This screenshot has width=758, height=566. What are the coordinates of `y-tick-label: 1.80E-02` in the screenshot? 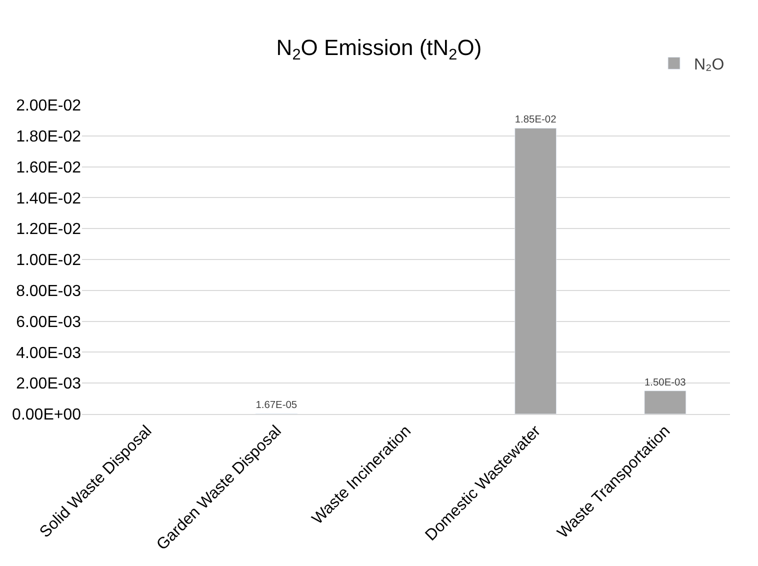 It's located at (49, 137).